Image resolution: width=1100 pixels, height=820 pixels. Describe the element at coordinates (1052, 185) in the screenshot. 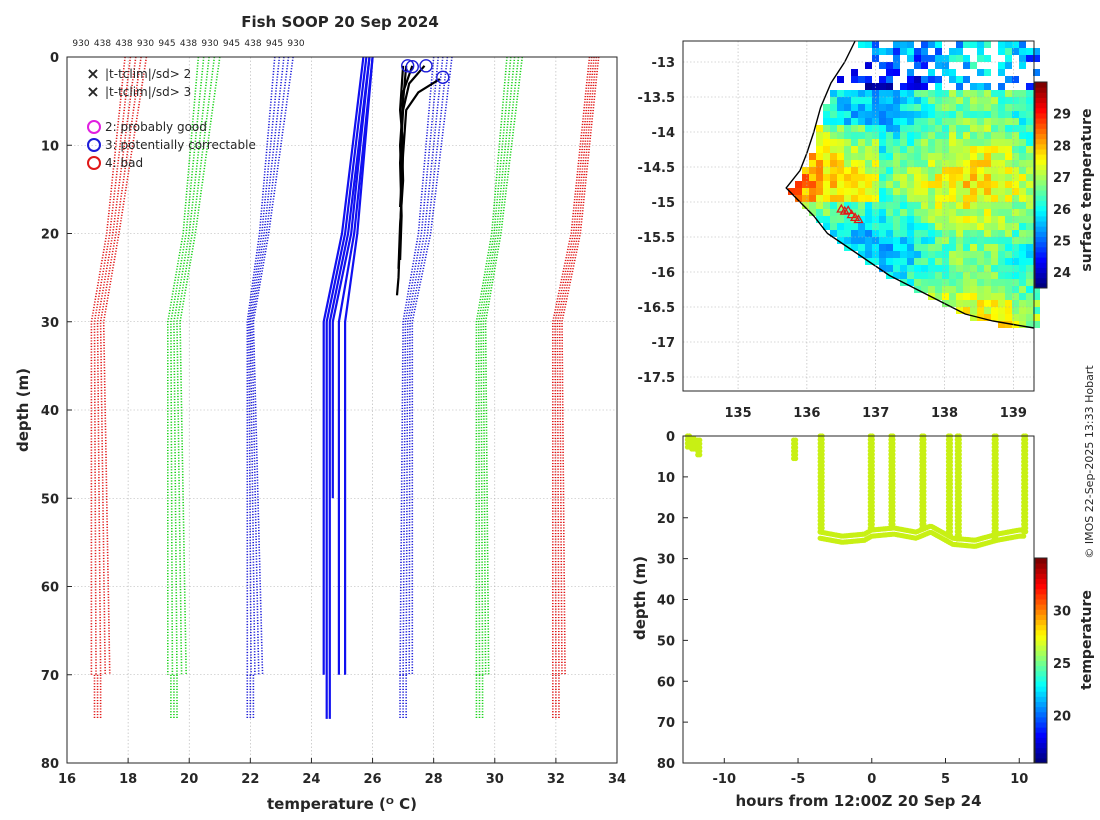

I see `sst-colorbar: 24 25 26 27 28 29` at that location.